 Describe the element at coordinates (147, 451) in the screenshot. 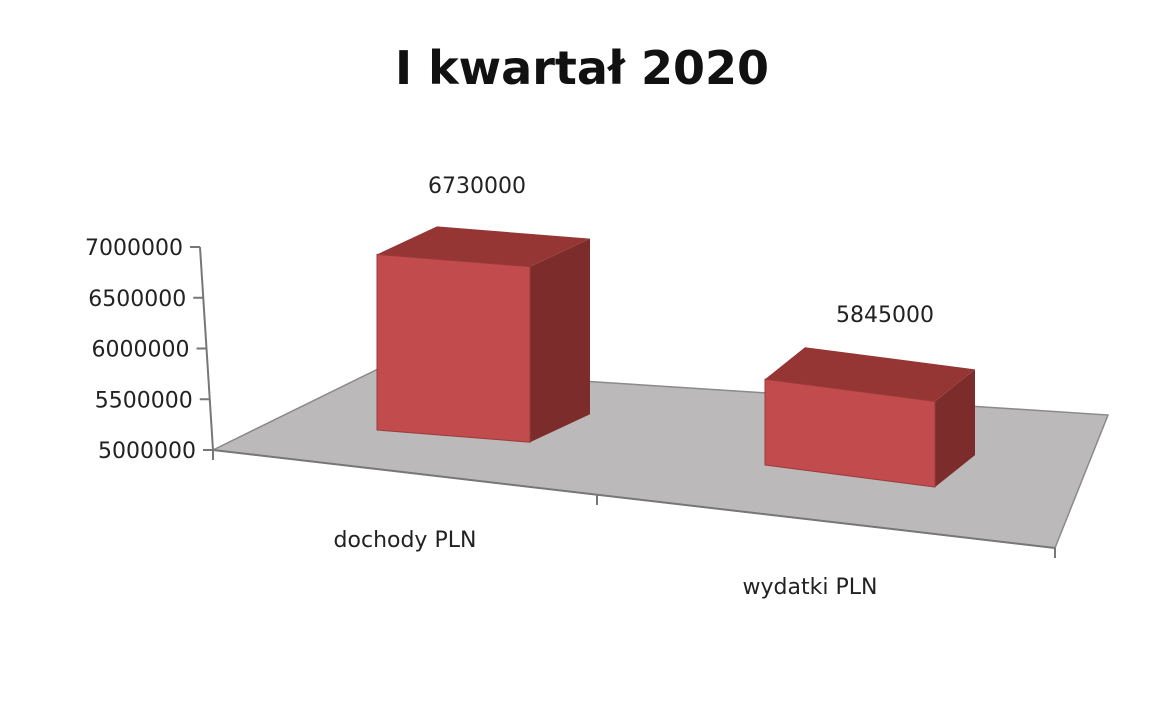

I see `y-tick-label: 5000000` at that location.